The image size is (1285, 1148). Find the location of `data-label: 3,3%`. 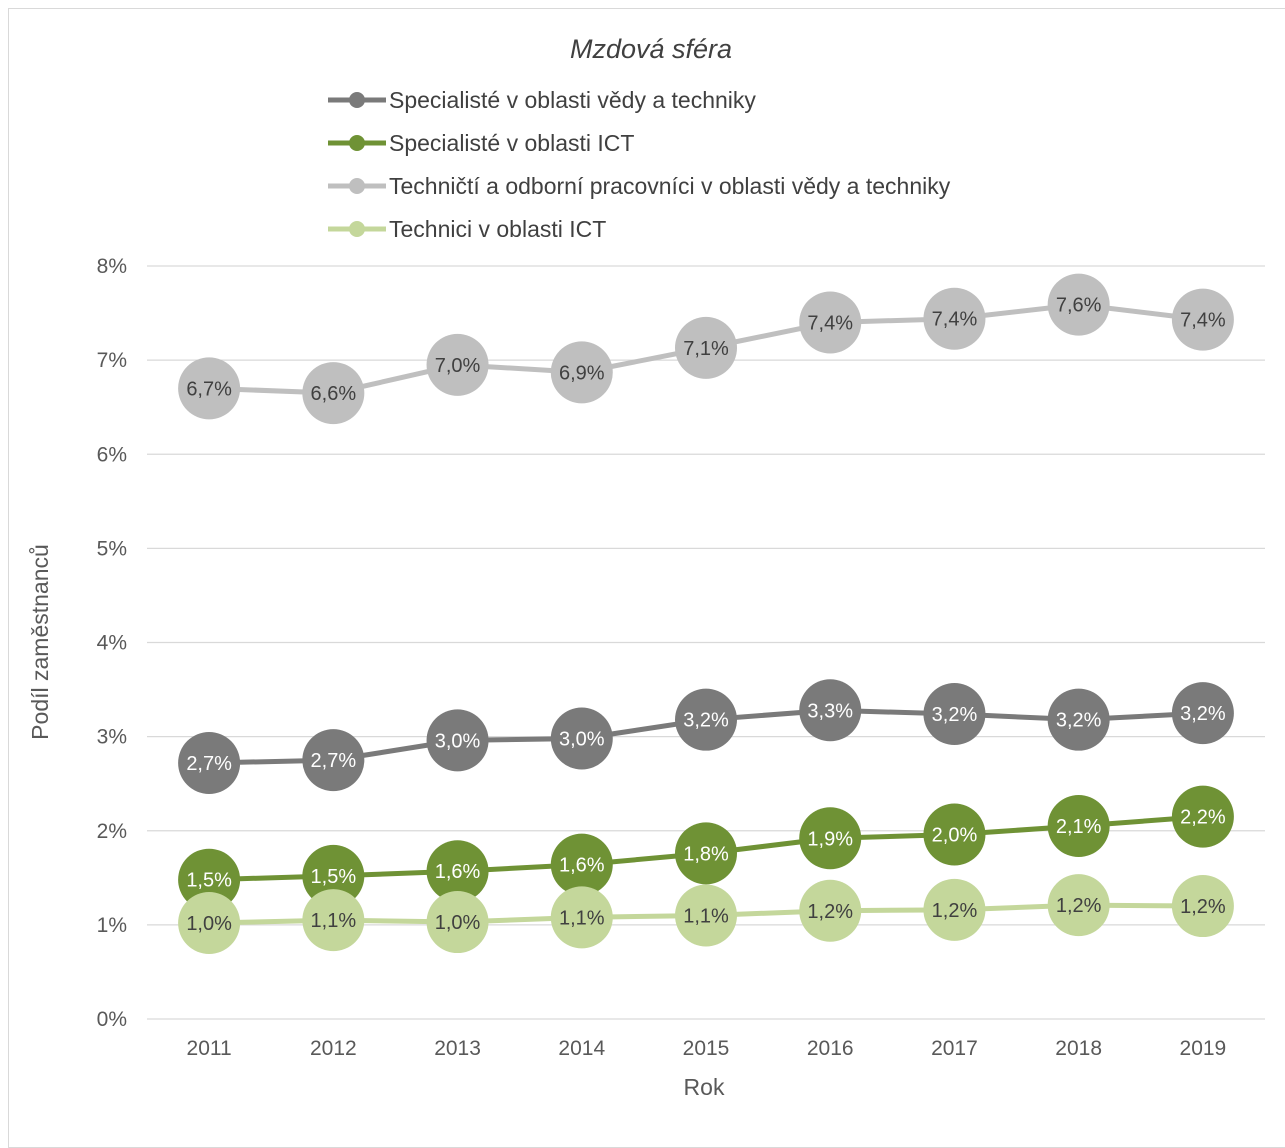

data-label: 3,3% is located at coordinates (830, 711).